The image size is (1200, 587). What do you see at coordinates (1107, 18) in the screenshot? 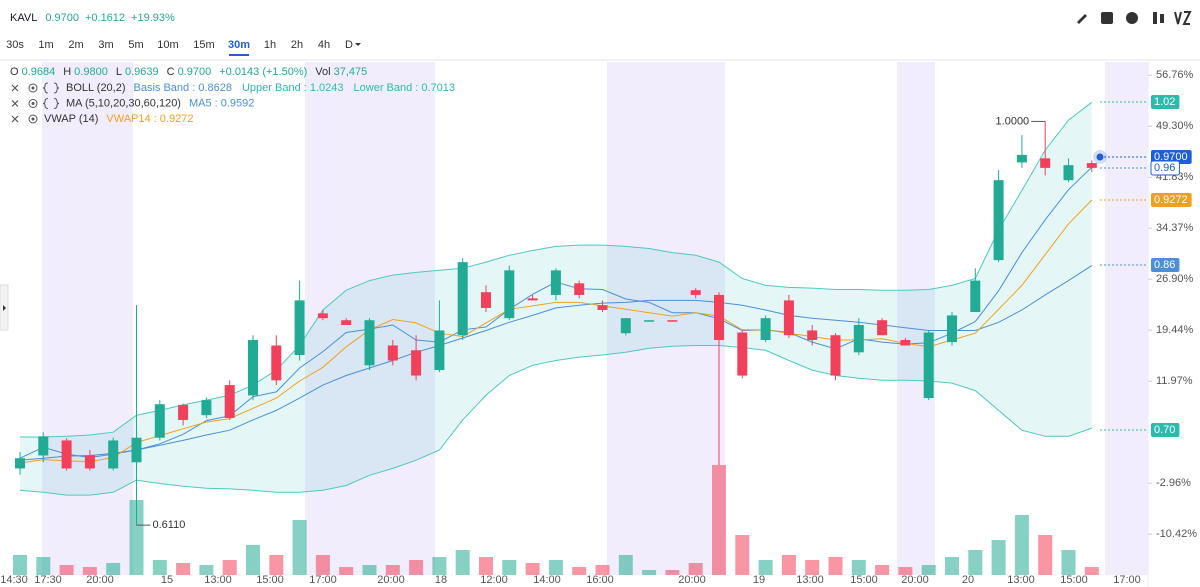
I see `chart-icon` at bounding box center [1107, 18].